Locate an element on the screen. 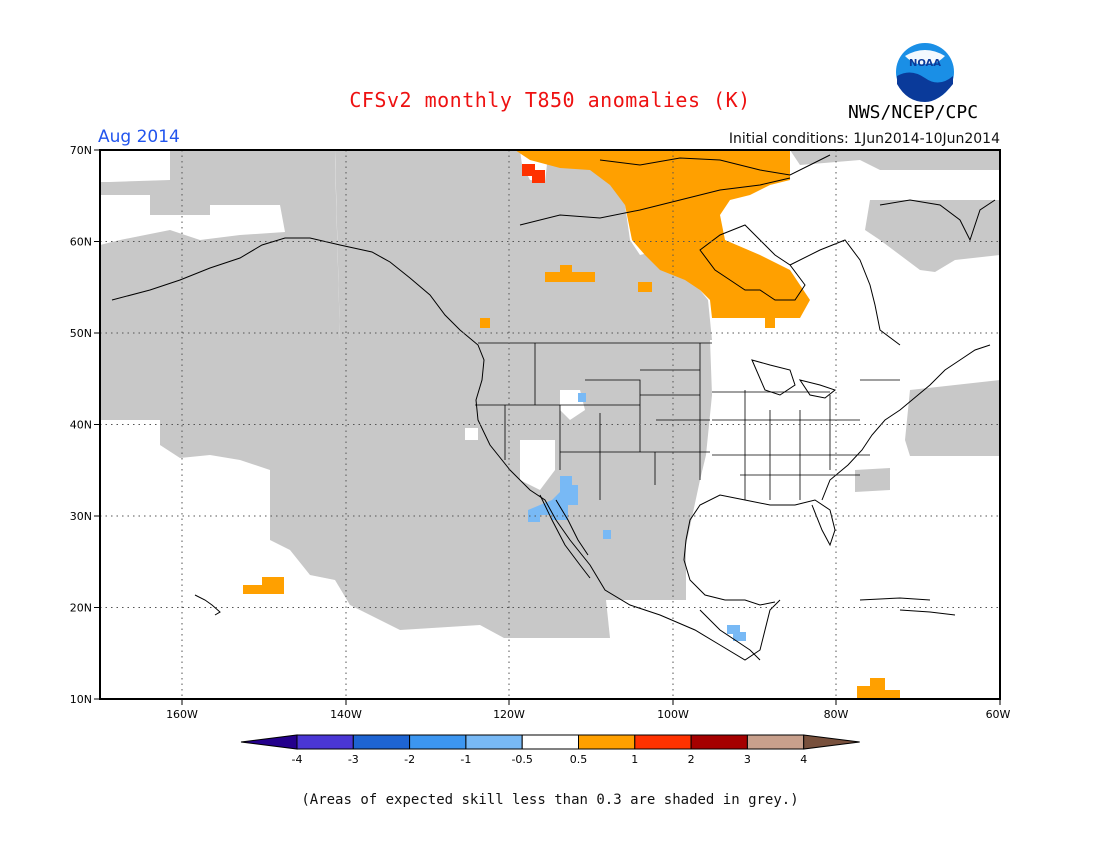 This screenshot has width=1100, height=850. lat-label: 40N is located at coordinates (81, 425).